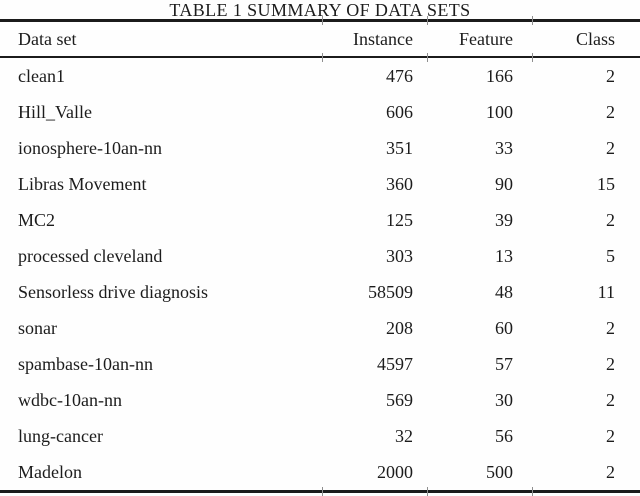 The image size is (640, 496). What do you see at coordinates (60, 435) in the screenshot?
I see `cell-dataset: lung-cancer` at bounding box center [60, 435].